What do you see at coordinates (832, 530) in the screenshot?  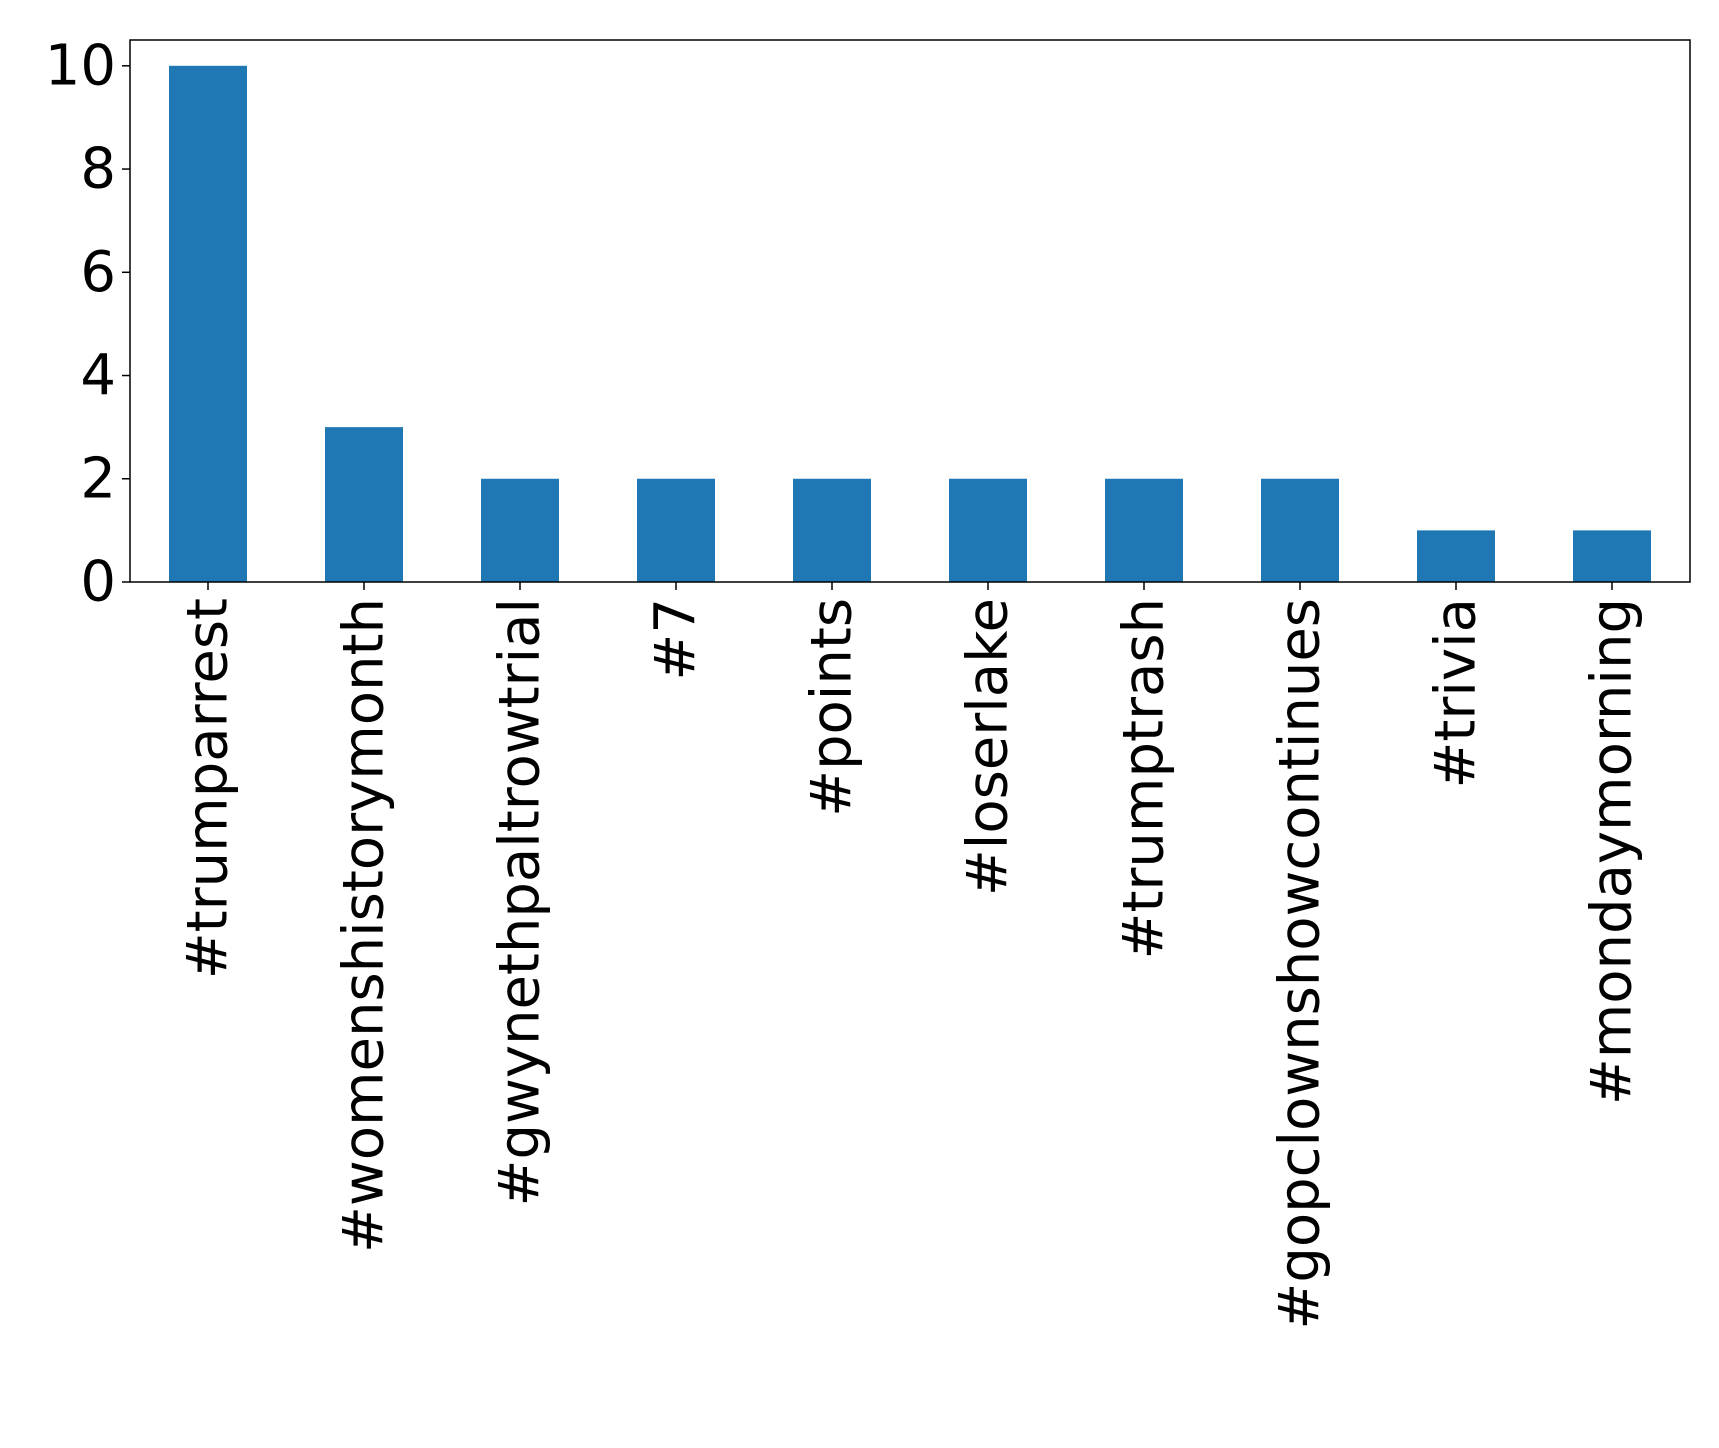 I see `bar-points` at bounding box center [832, 530].